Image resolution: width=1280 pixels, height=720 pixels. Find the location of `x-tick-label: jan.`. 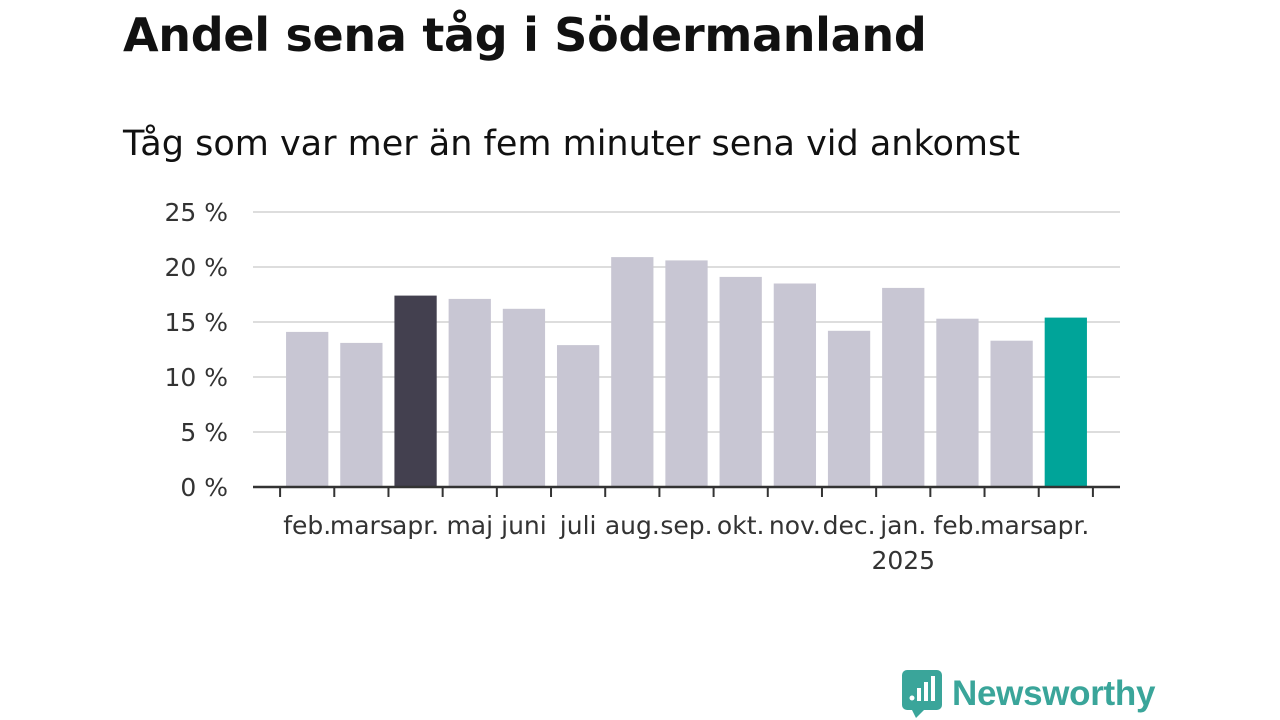

x-tick-label: jan. is located at coordinates (902, 525).